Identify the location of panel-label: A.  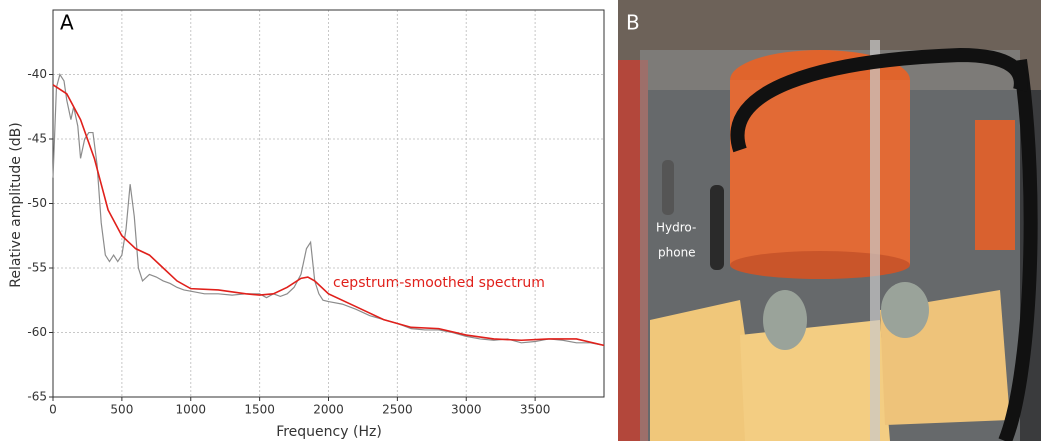
(67, 23).